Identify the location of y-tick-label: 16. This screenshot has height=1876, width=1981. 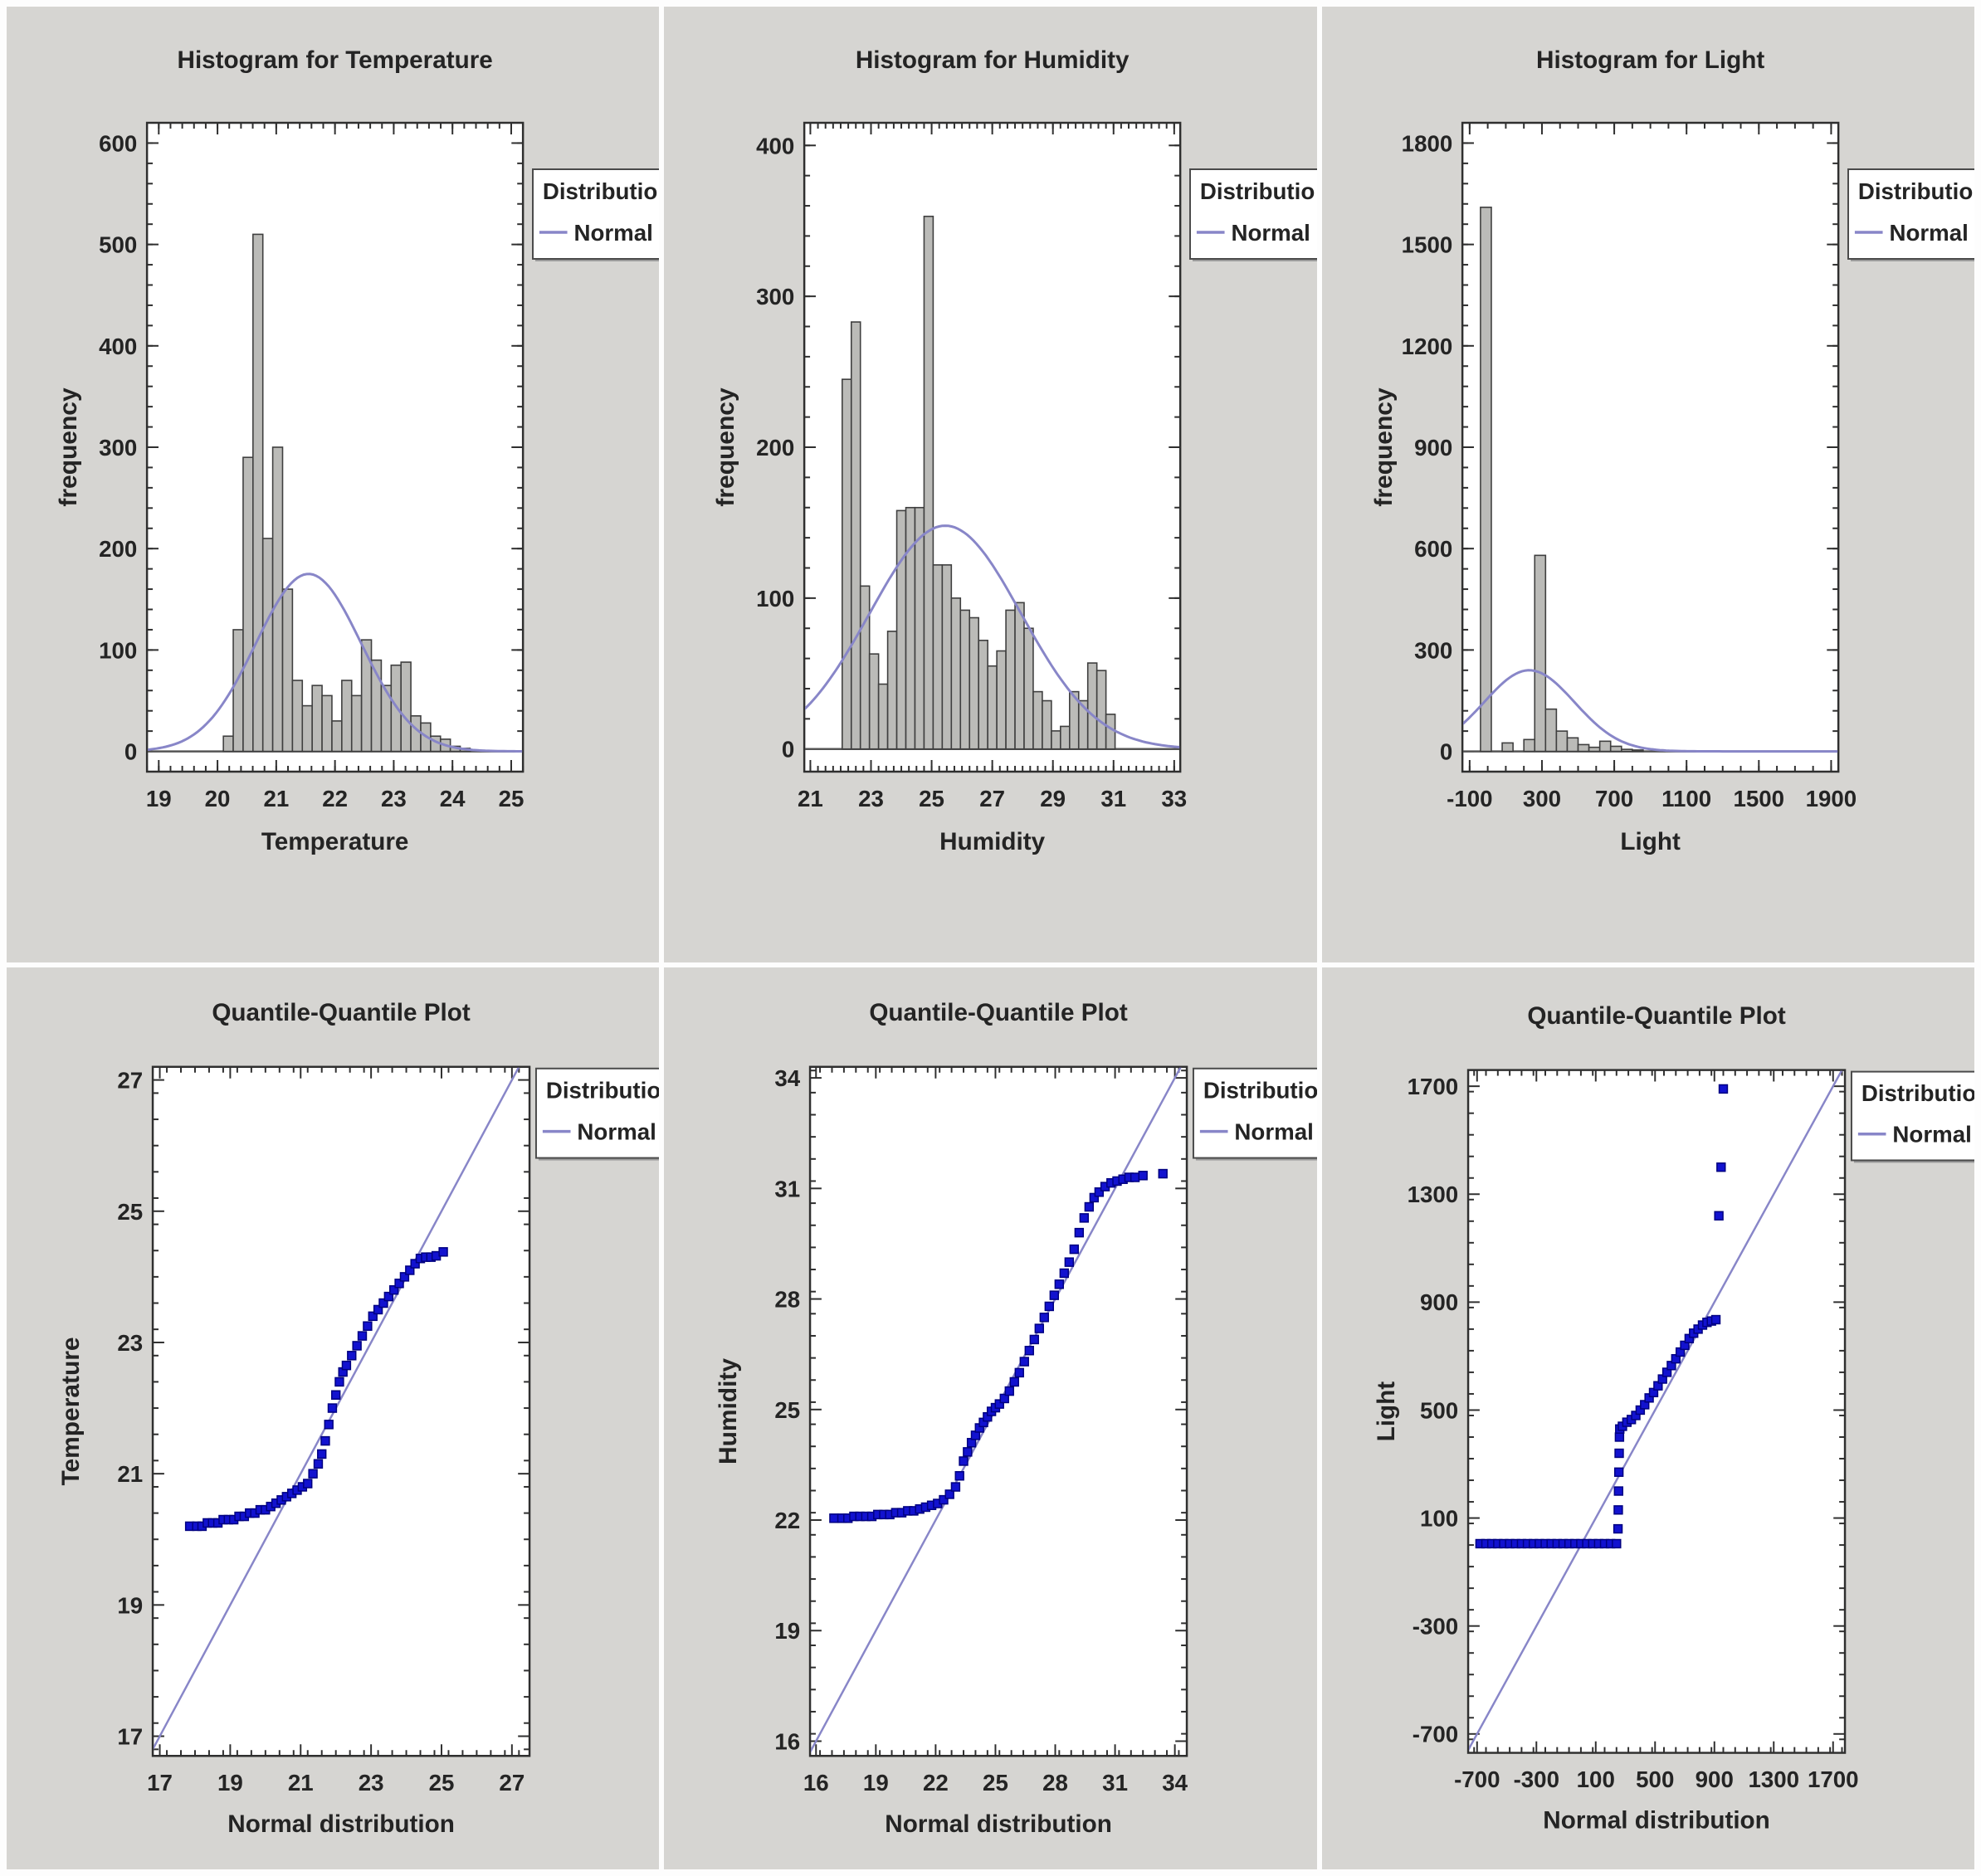
(788, 1741).